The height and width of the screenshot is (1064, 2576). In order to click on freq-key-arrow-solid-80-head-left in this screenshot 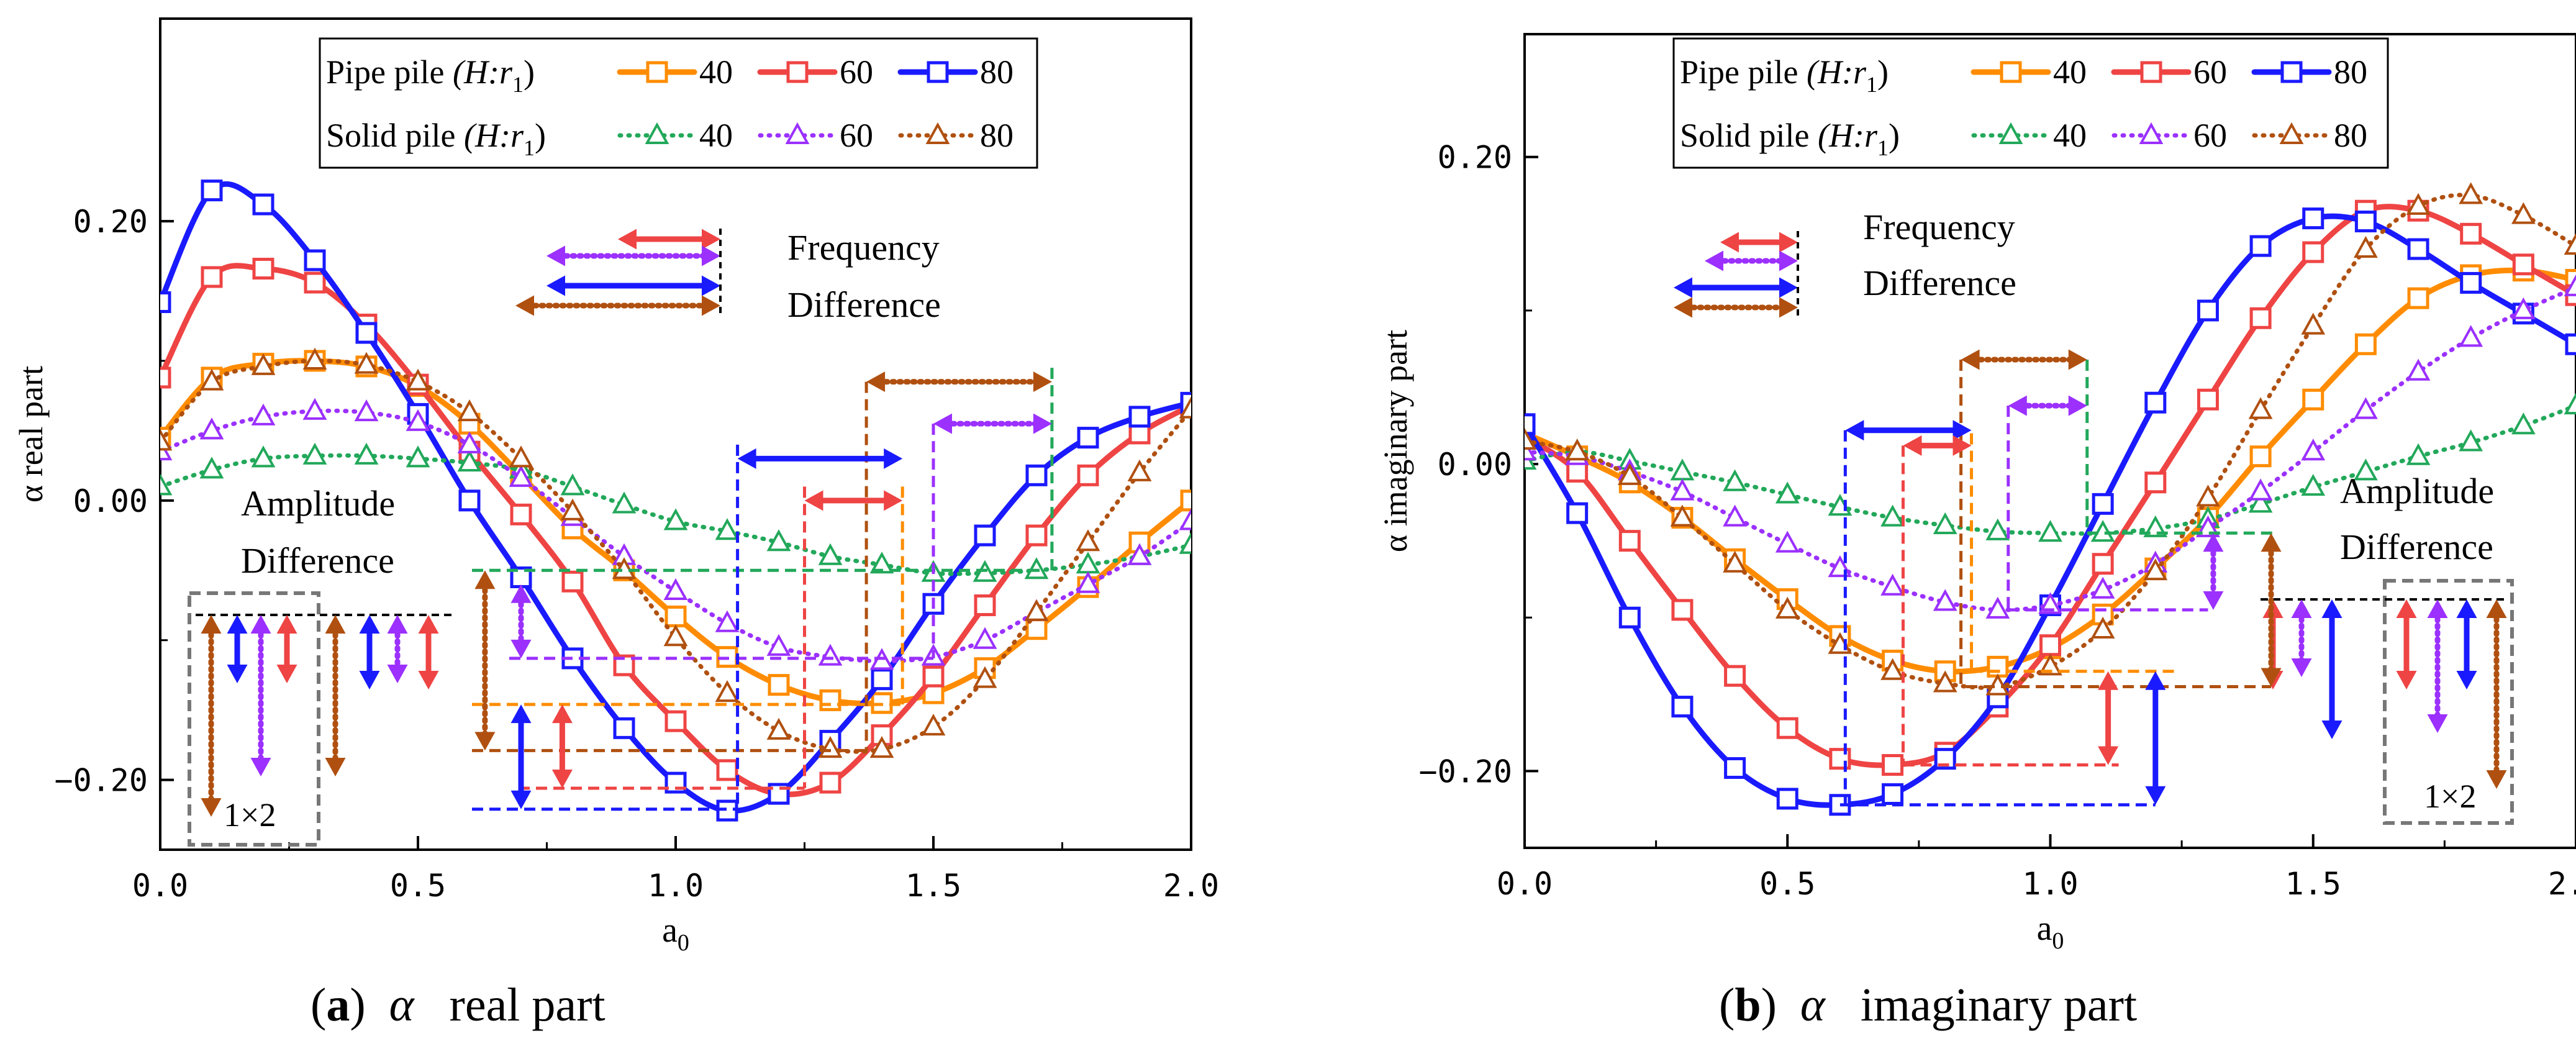, I will do `click(524, 305)`.